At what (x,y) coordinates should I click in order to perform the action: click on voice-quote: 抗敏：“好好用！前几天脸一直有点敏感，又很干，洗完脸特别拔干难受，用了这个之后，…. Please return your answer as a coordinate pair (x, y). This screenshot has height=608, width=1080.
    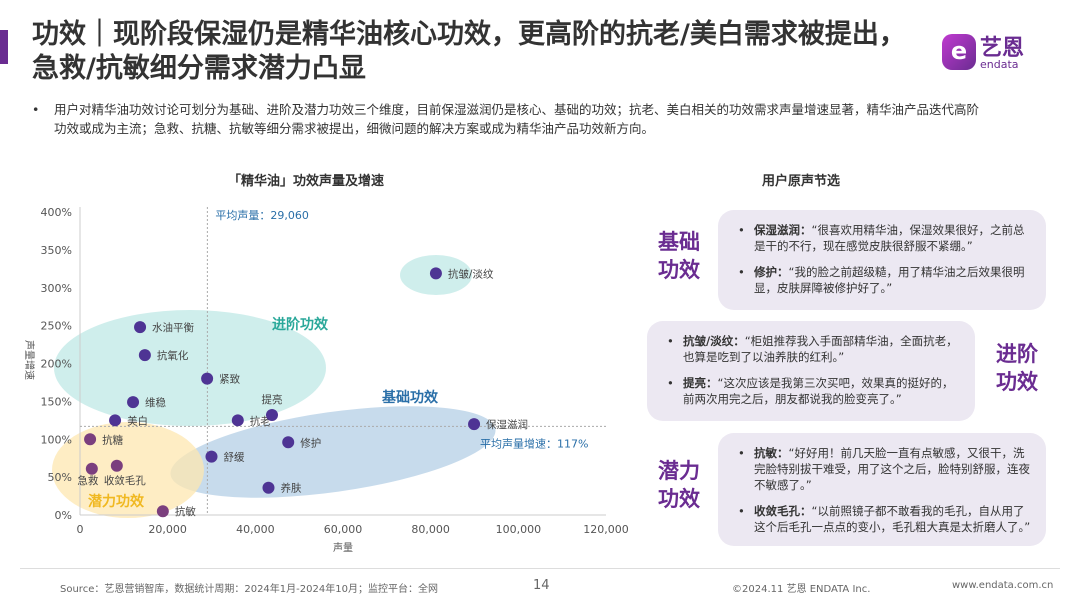
    Looking at the image, I should click on (882, 469).